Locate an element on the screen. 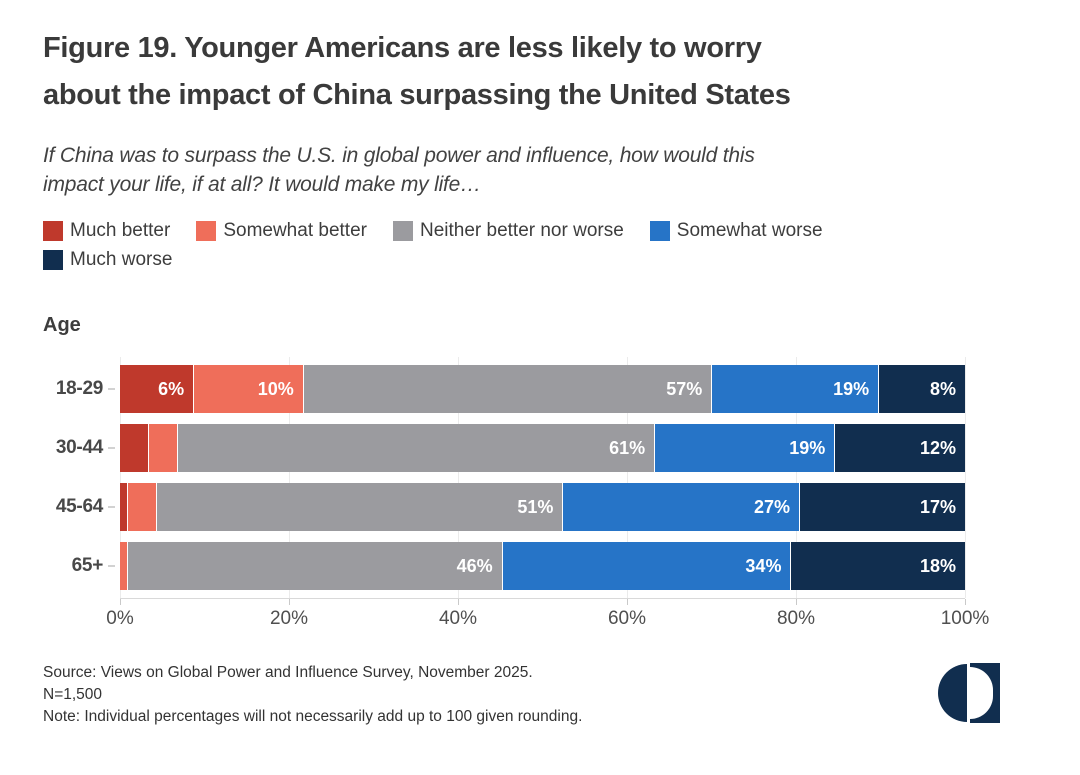 This screenshot has width=1080, height=775. bar-row: 65+ 46% 34% 18% is located at coordinates (540, 566).